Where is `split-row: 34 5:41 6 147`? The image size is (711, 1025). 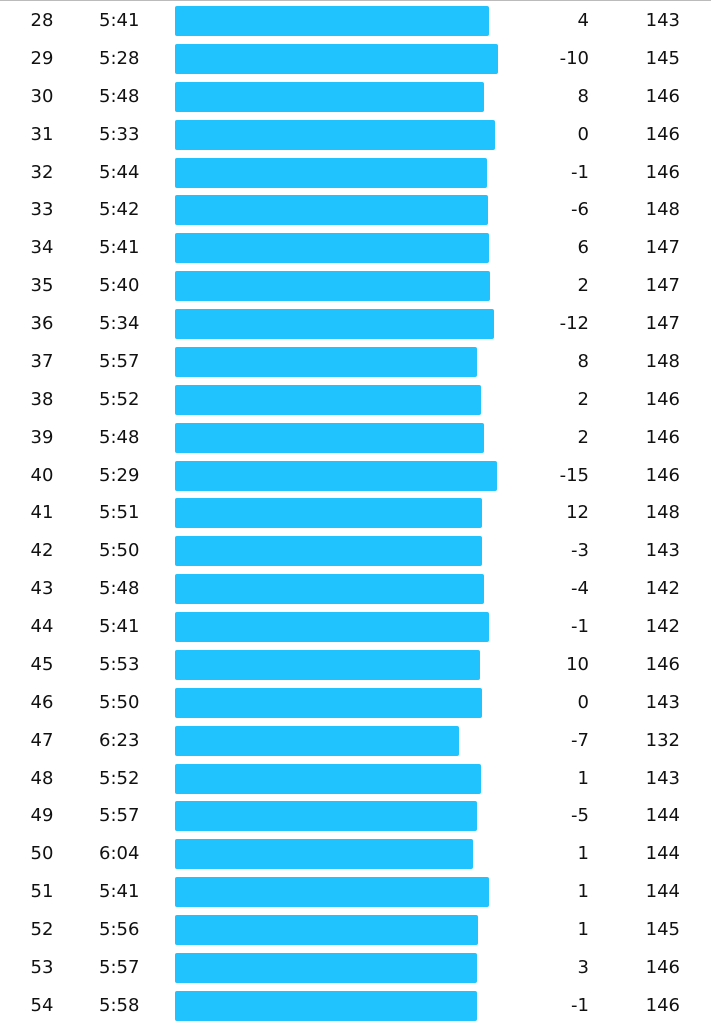
split-row: 34 5:41 6 147 is located at coordinates (355, 248).